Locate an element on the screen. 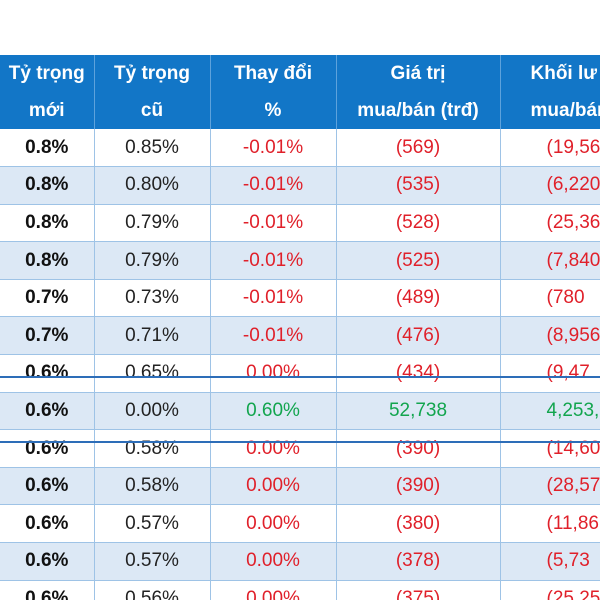  table-row: 0.8% 0.79% -0.01% (528) (25,36 is located at coordinates (300, 223).